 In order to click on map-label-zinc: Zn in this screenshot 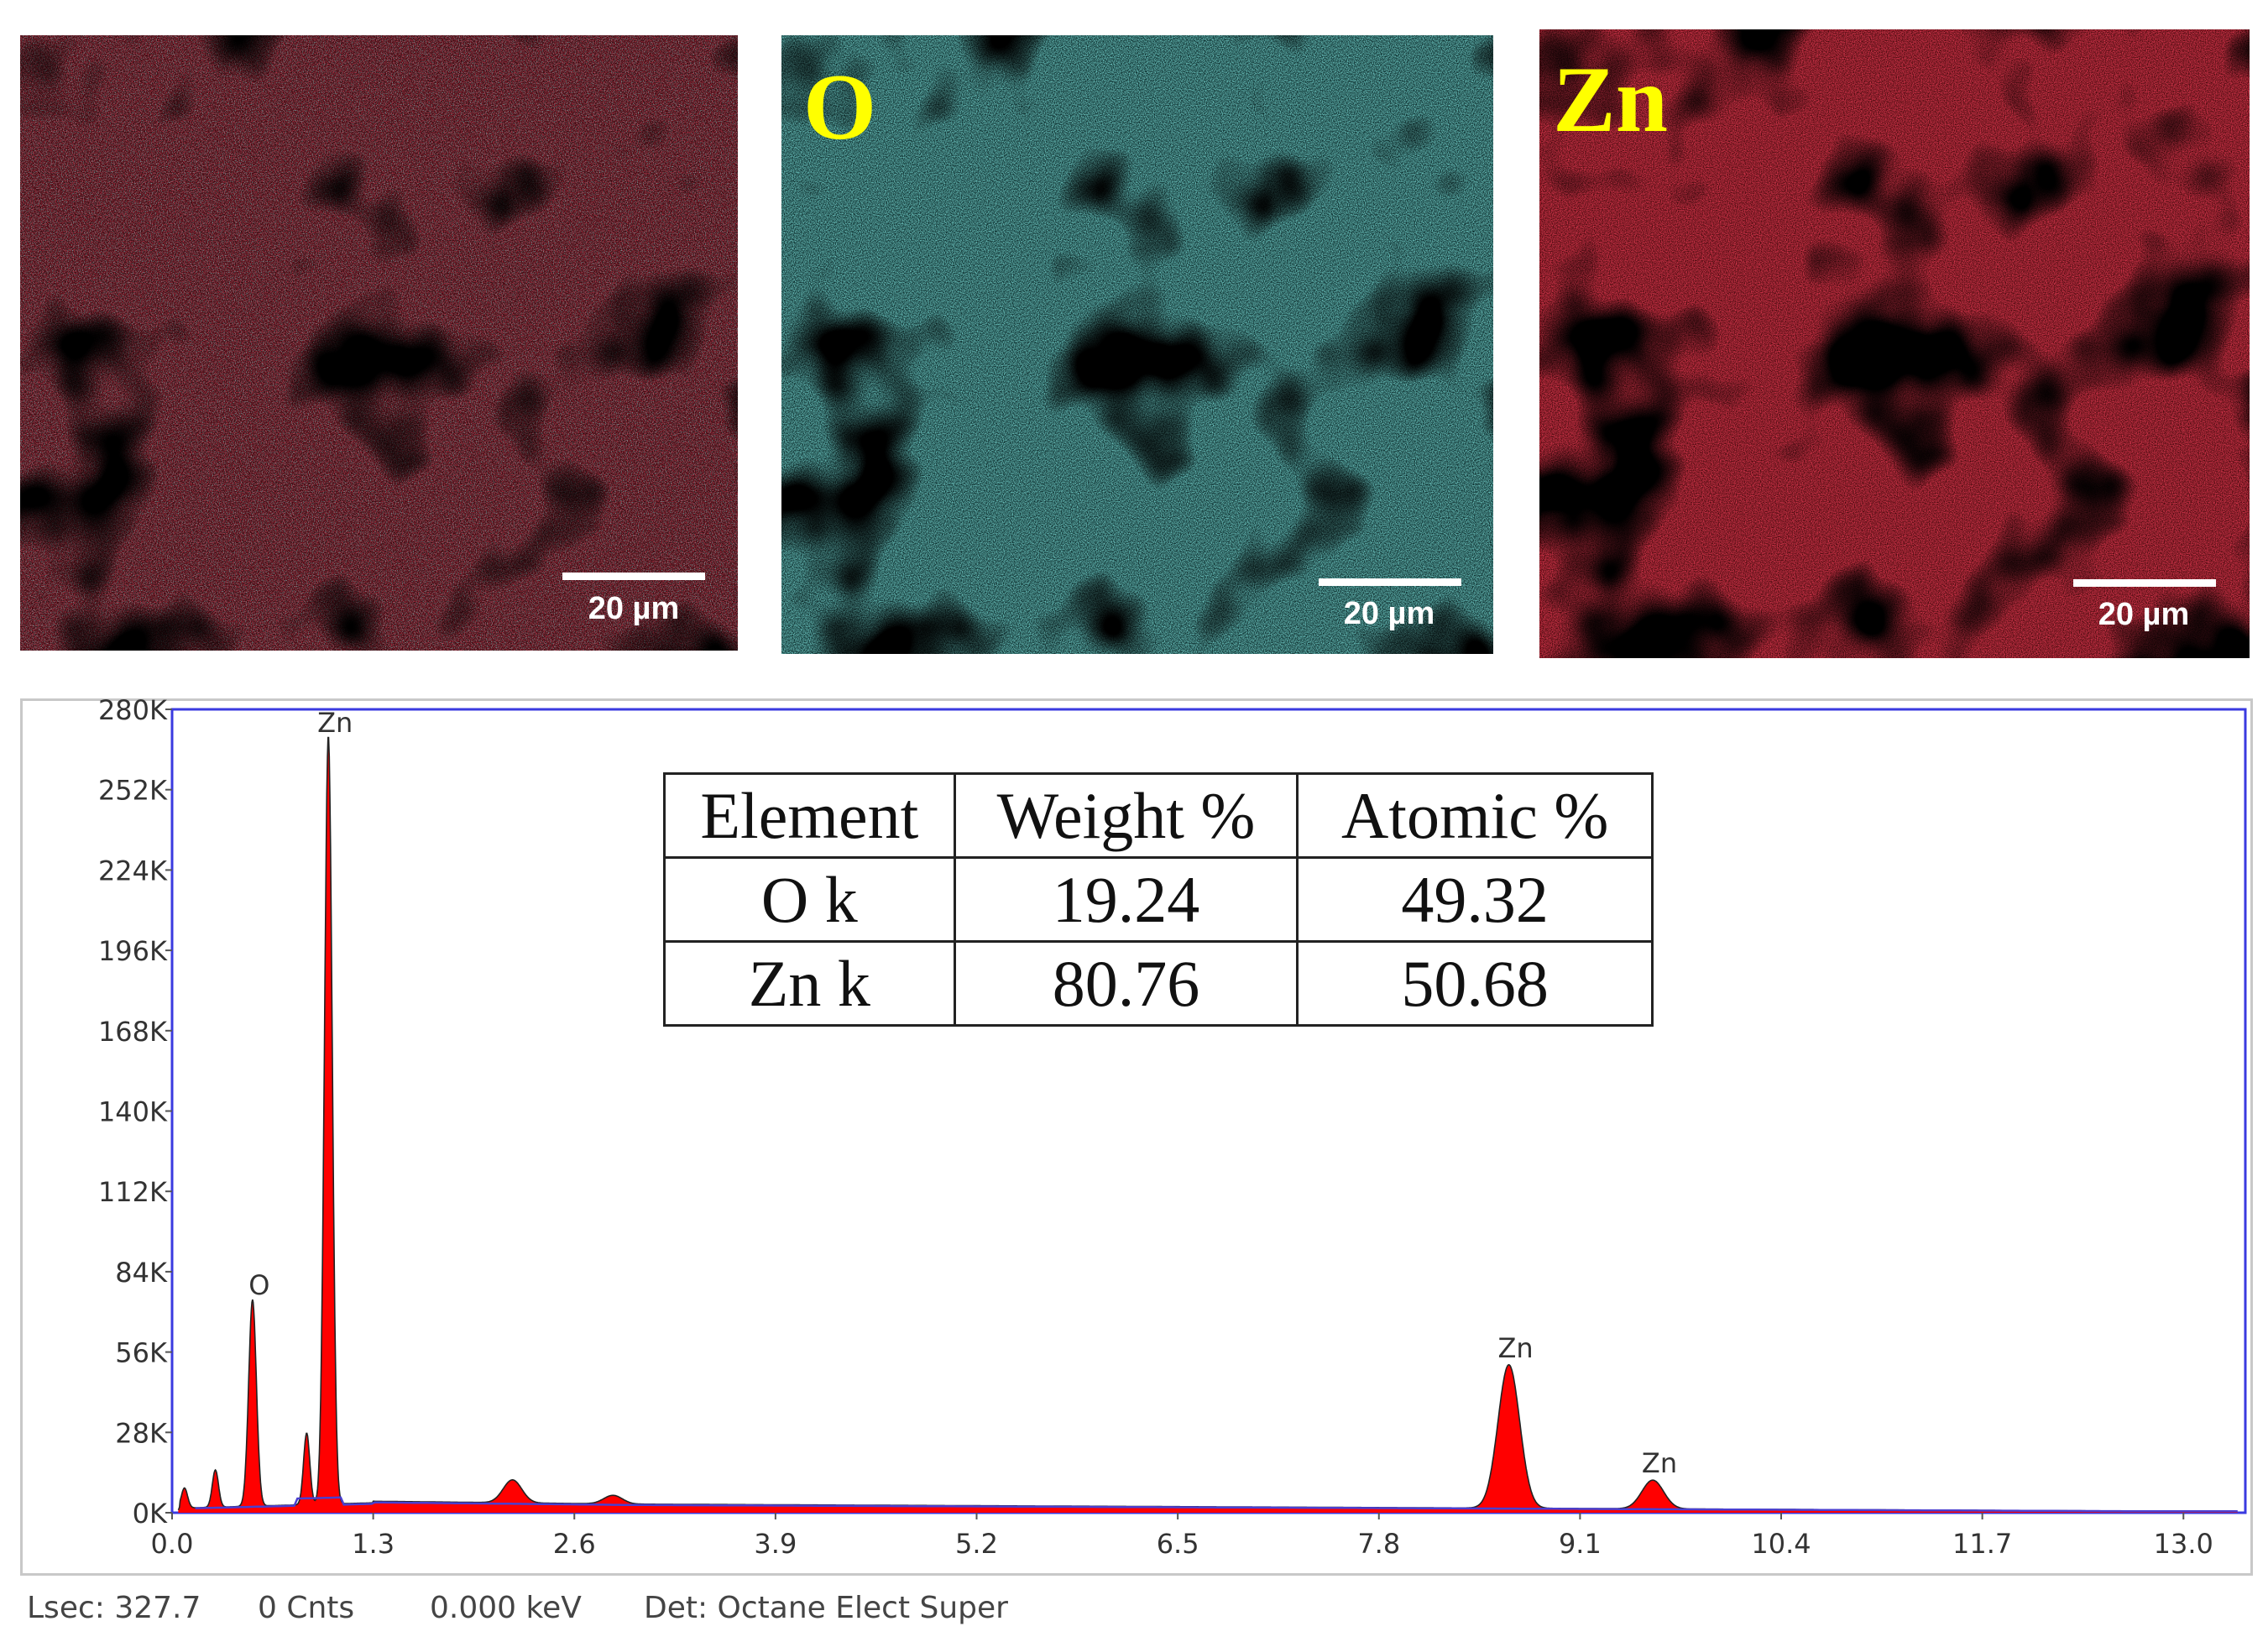, I will do `click(1610, 100)`.